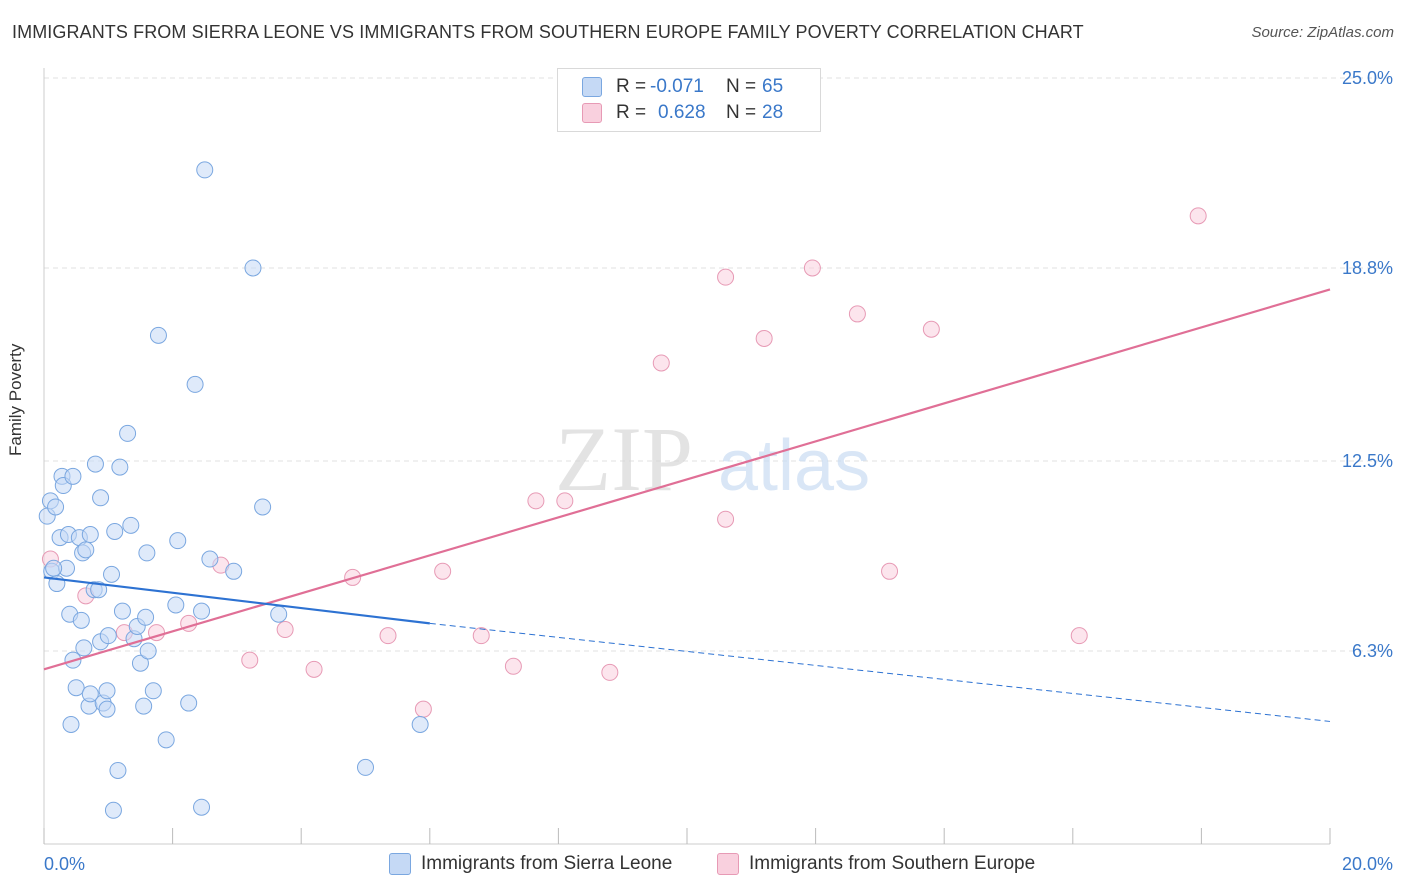  Describe the element at coordinates (1372, 651) in the screenshot. I see `y-tick-label: 6.3%` at that location.